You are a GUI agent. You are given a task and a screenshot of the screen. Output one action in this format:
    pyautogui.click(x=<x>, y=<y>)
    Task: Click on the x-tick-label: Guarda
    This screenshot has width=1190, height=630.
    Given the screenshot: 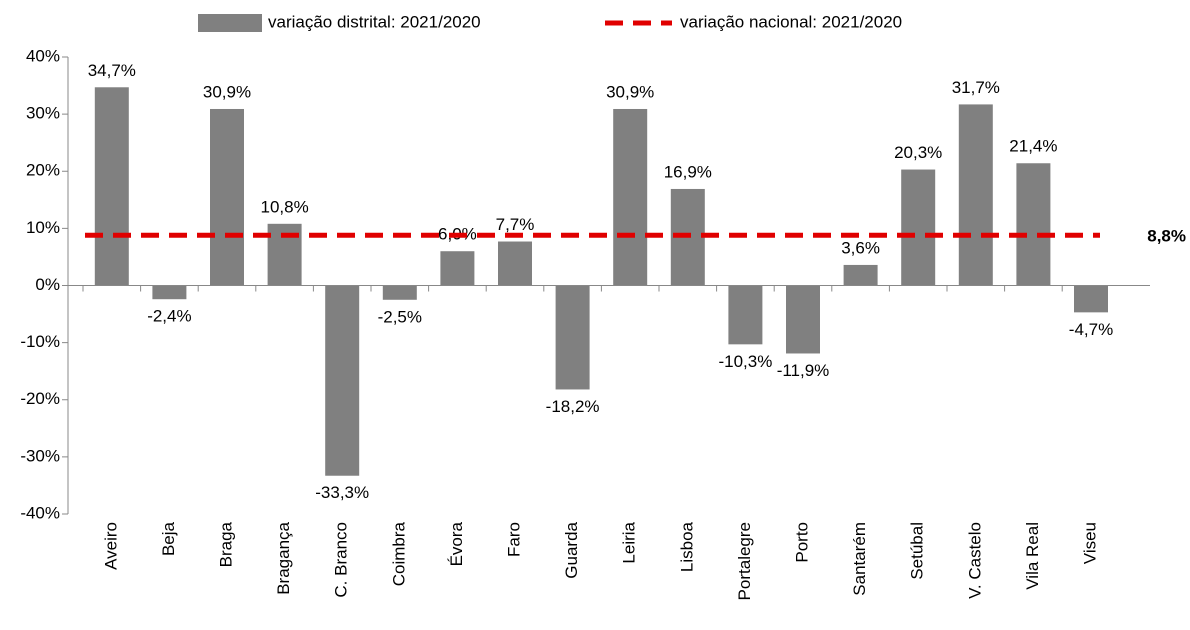 What is the action you would take?
    pyautogui.click(x=571, y=549)
    